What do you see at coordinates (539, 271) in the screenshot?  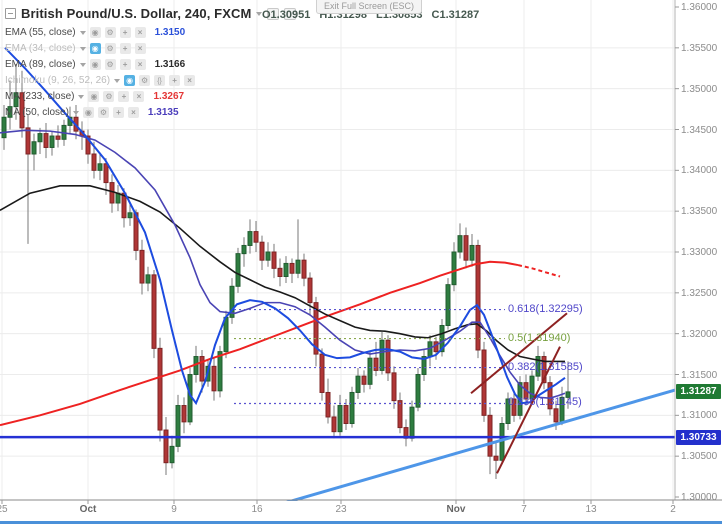 I see `ma-233-line-projection` at bounding box center [539, 271].